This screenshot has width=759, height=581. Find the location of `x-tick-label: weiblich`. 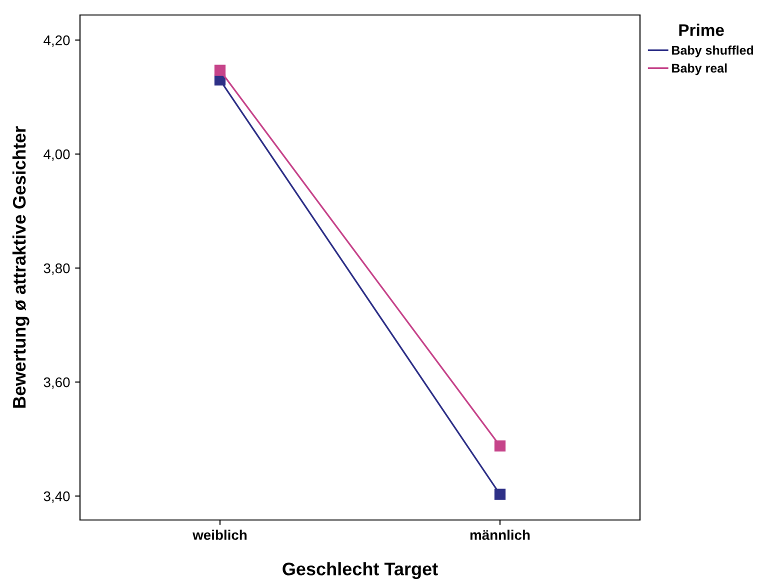

x-tick-label: weiblich is located at coordinates (219, 535).